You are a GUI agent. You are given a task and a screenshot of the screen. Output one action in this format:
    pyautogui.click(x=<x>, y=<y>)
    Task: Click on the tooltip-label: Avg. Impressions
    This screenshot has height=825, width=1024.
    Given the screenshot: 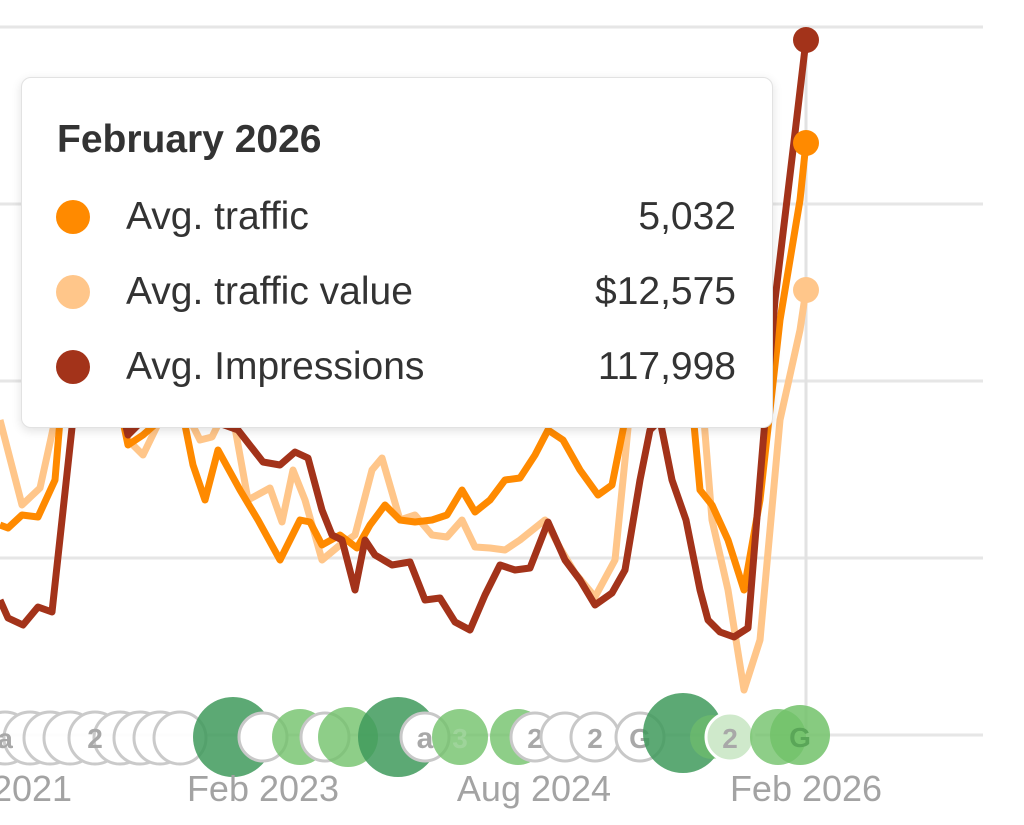 What is the action you would take?
    pyautogui.click(x=275, y=366)
    